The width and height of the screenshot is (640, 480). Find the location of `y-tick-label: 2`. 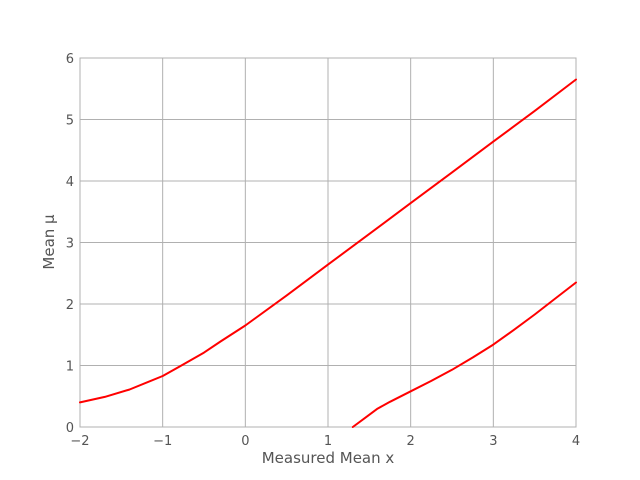

y-tick-label: 2 is located at coordinates (70, 305).